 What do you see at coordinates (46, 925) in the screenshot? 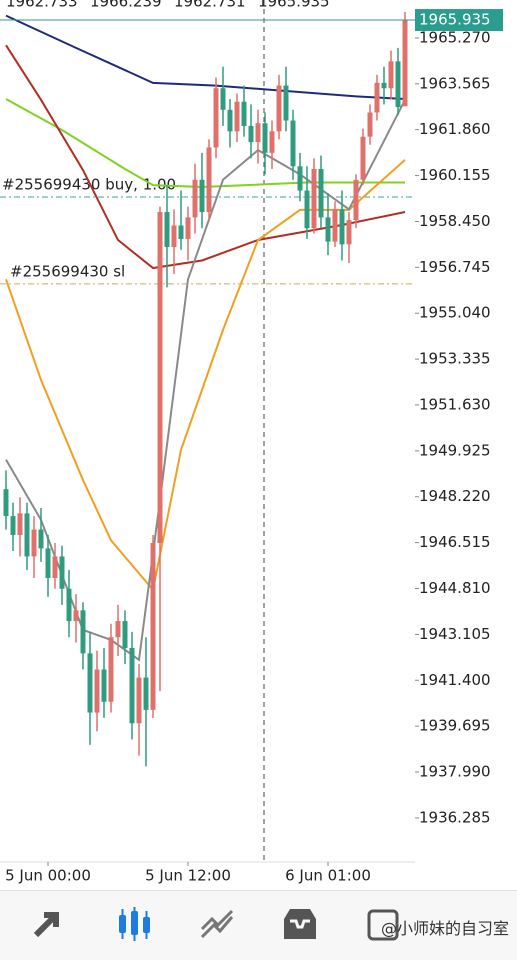
I see `trade-icon` at bounding box center [46, 925].